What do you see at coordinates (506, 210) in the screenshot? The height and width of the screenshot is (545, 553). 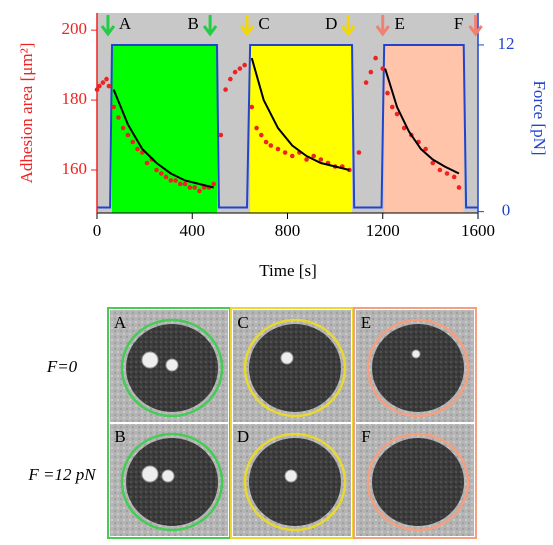 I see `y2-tick-label: 0` at bounding box center [506, 210].